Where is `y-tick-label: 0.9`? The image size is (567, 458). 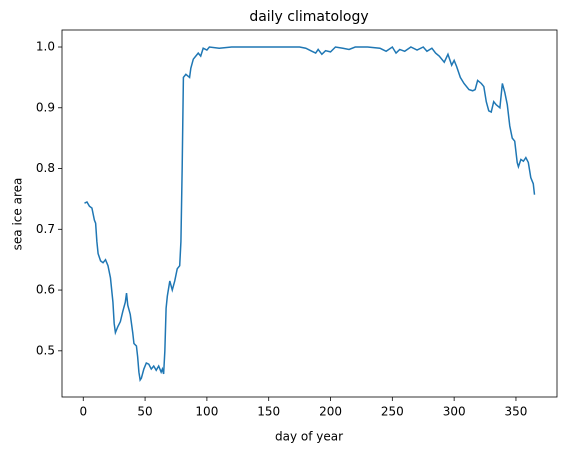
y-tick-label: 0.9 is located at coordinates (45, 107).